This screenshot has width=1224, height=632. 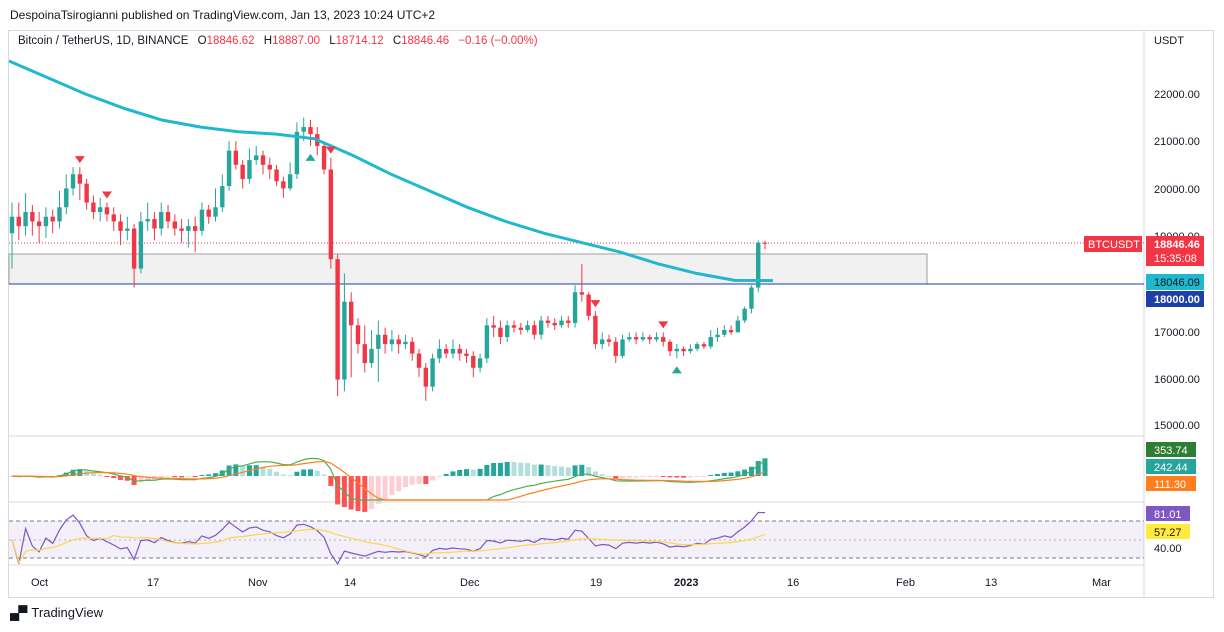 I want to click on macd-line-text: 242.44, so click(x=1171, y=468).